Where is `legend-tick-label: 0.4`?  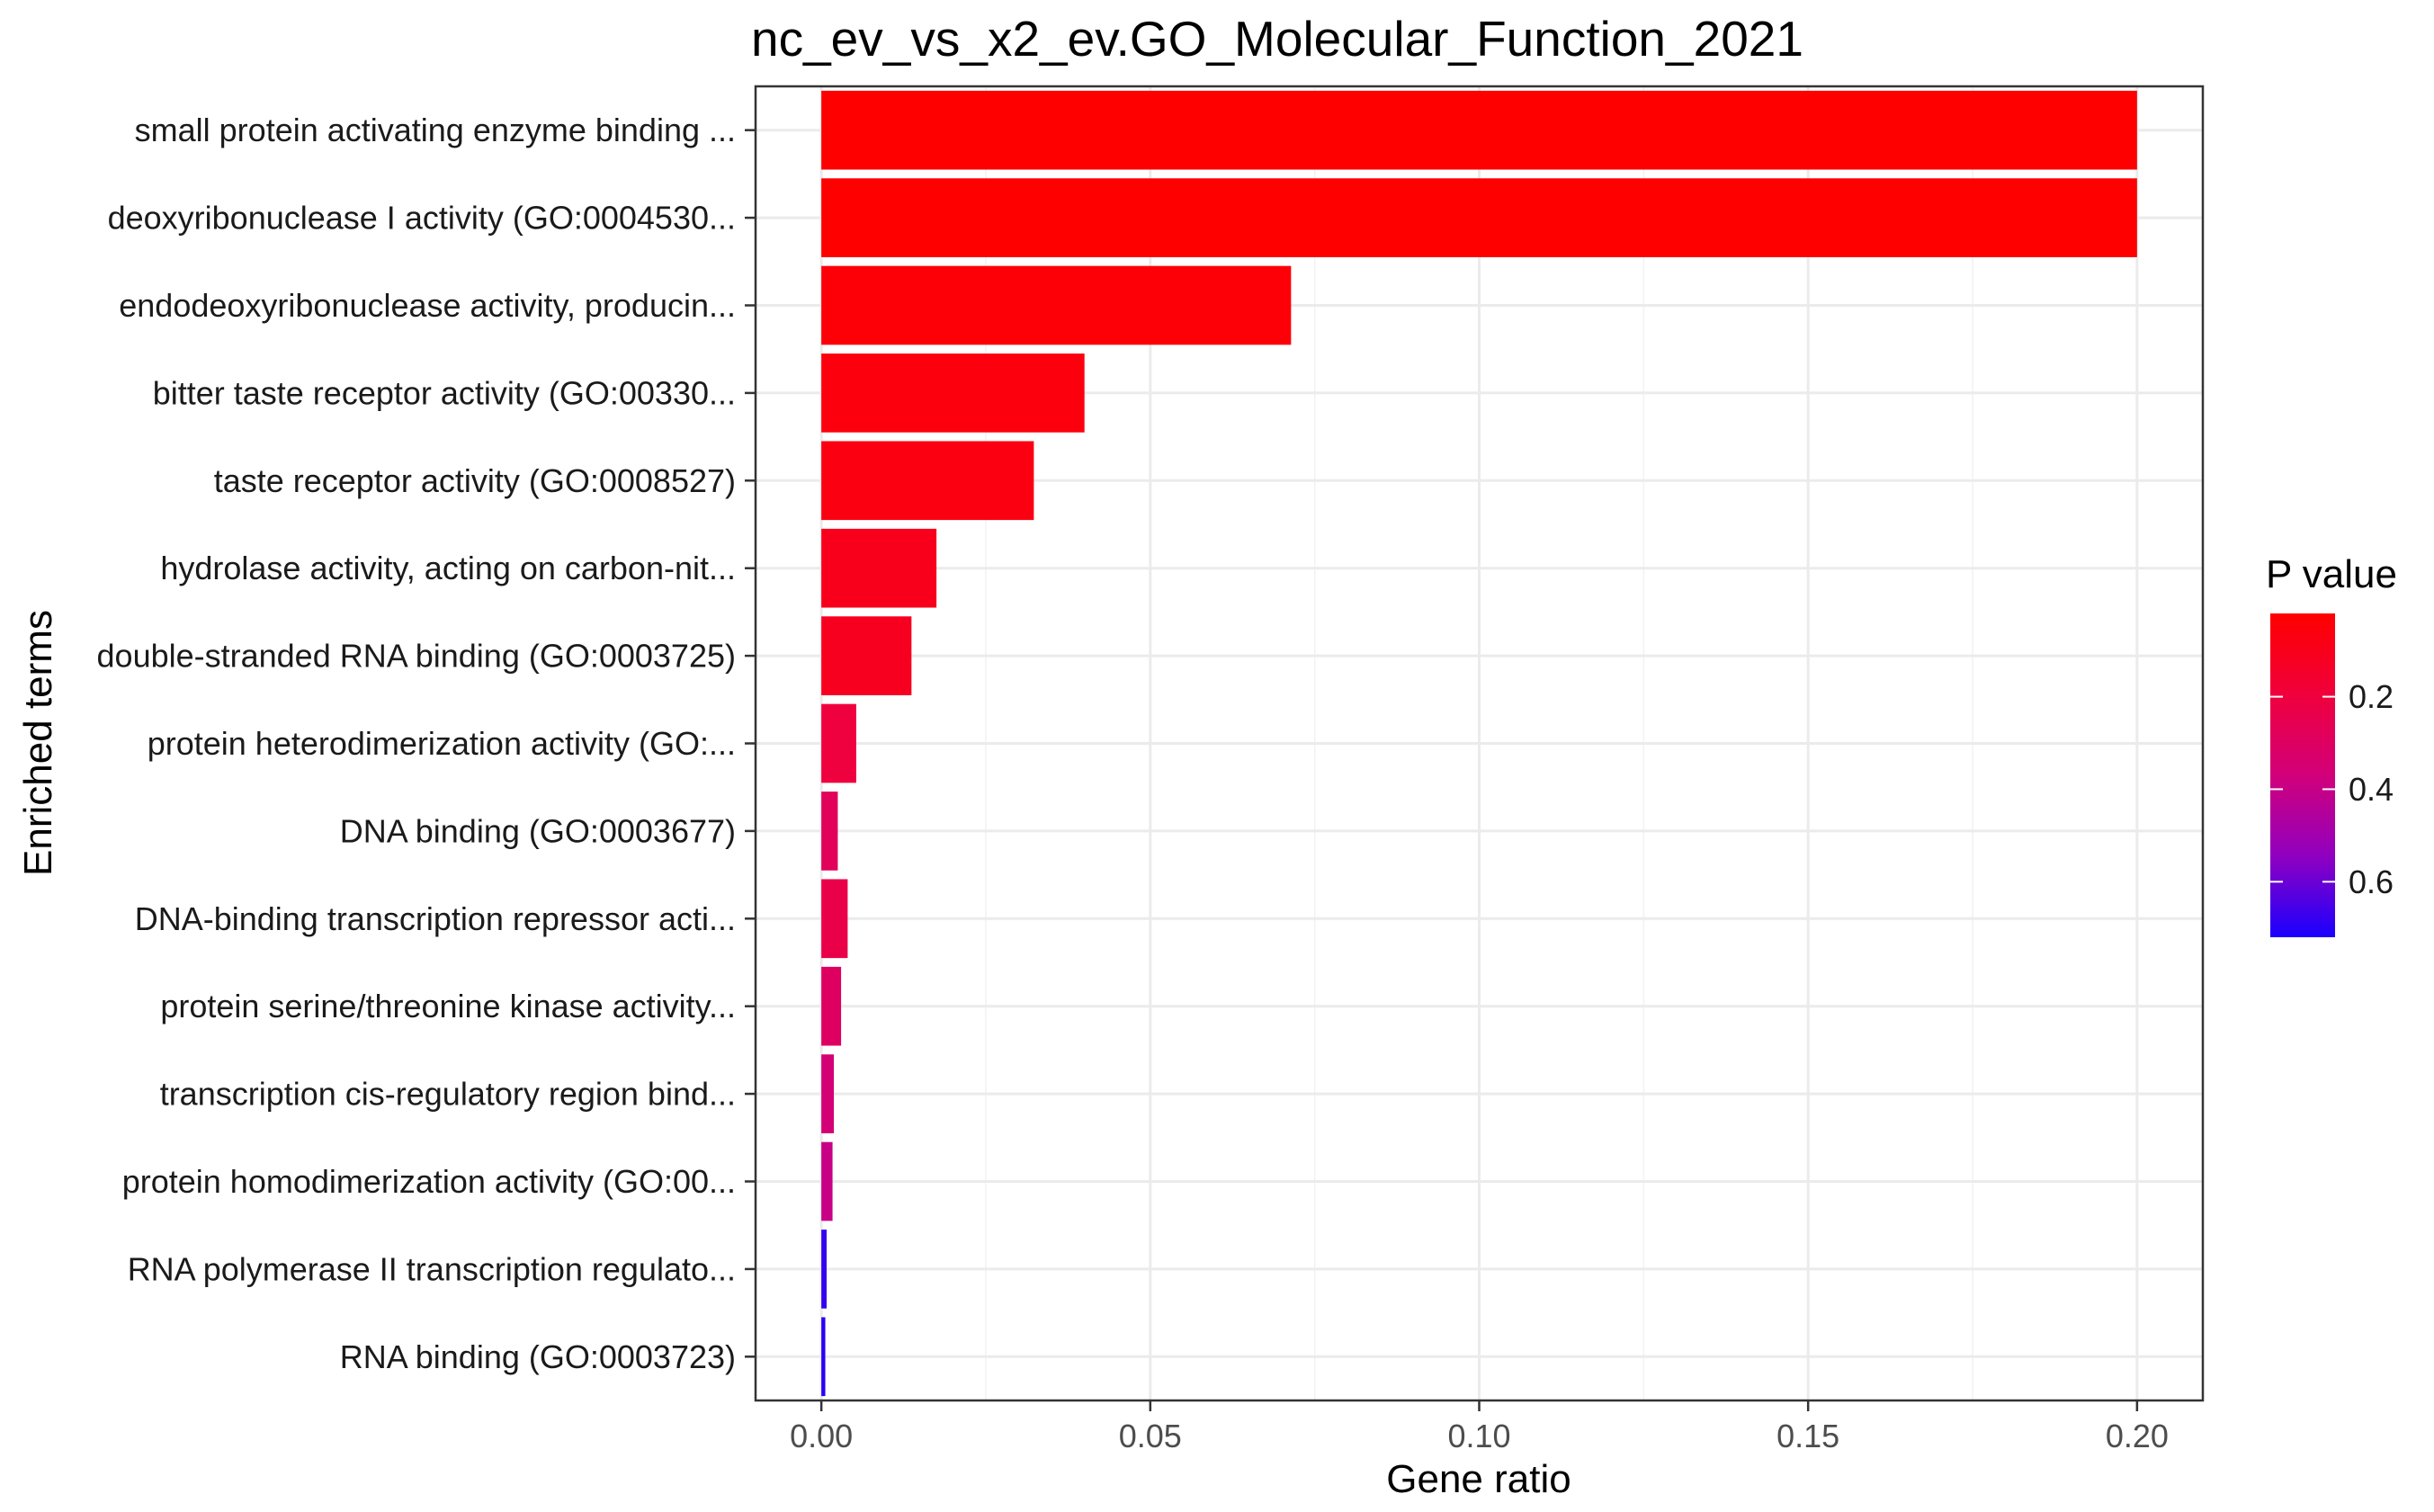 legend-tick-label: 0.4 is located at coordinates (2372, 789).